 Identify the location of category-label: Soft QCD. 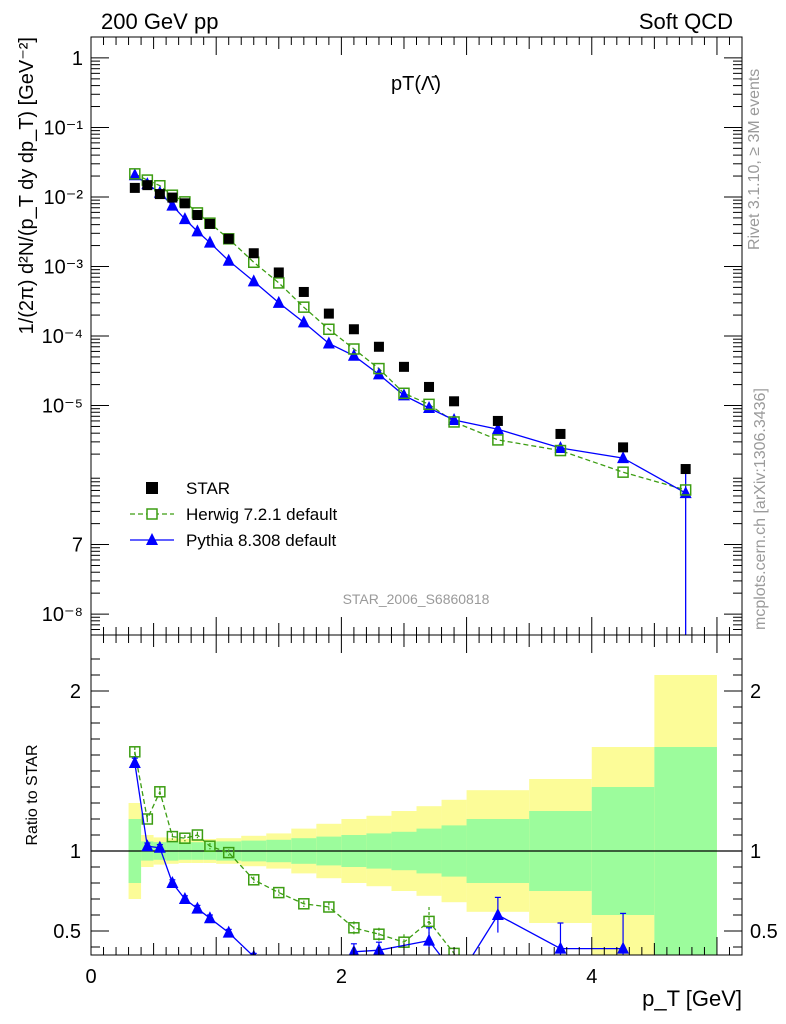
(686, 21).